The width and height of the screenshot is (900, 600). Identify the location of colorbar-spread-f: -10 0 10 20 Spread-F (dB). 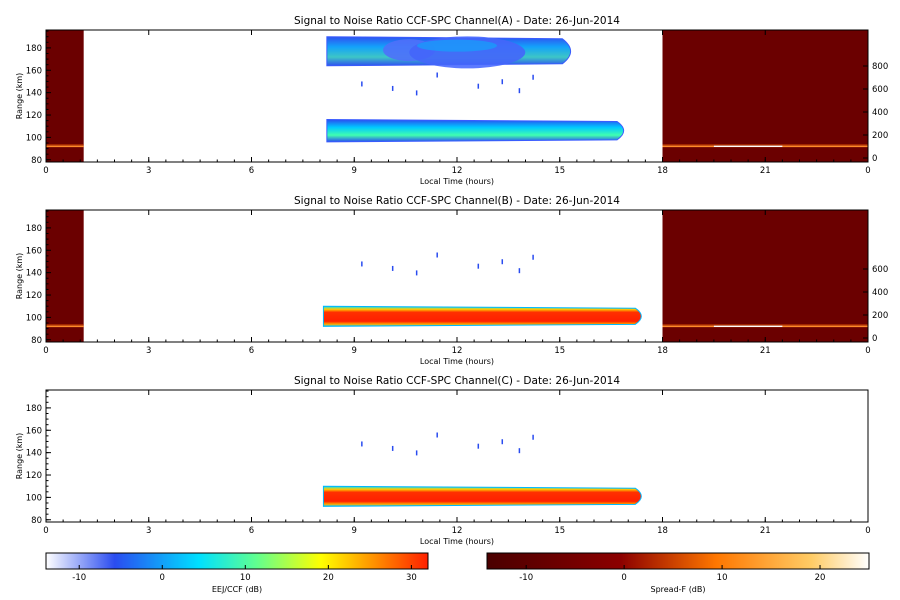
(678, 573).